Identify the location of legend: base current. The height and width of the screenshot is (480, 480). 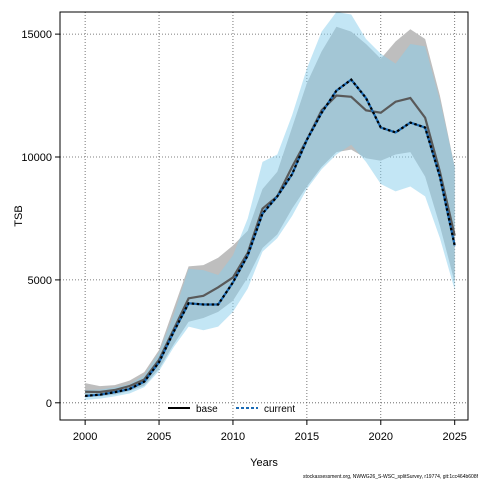
(231, 409).